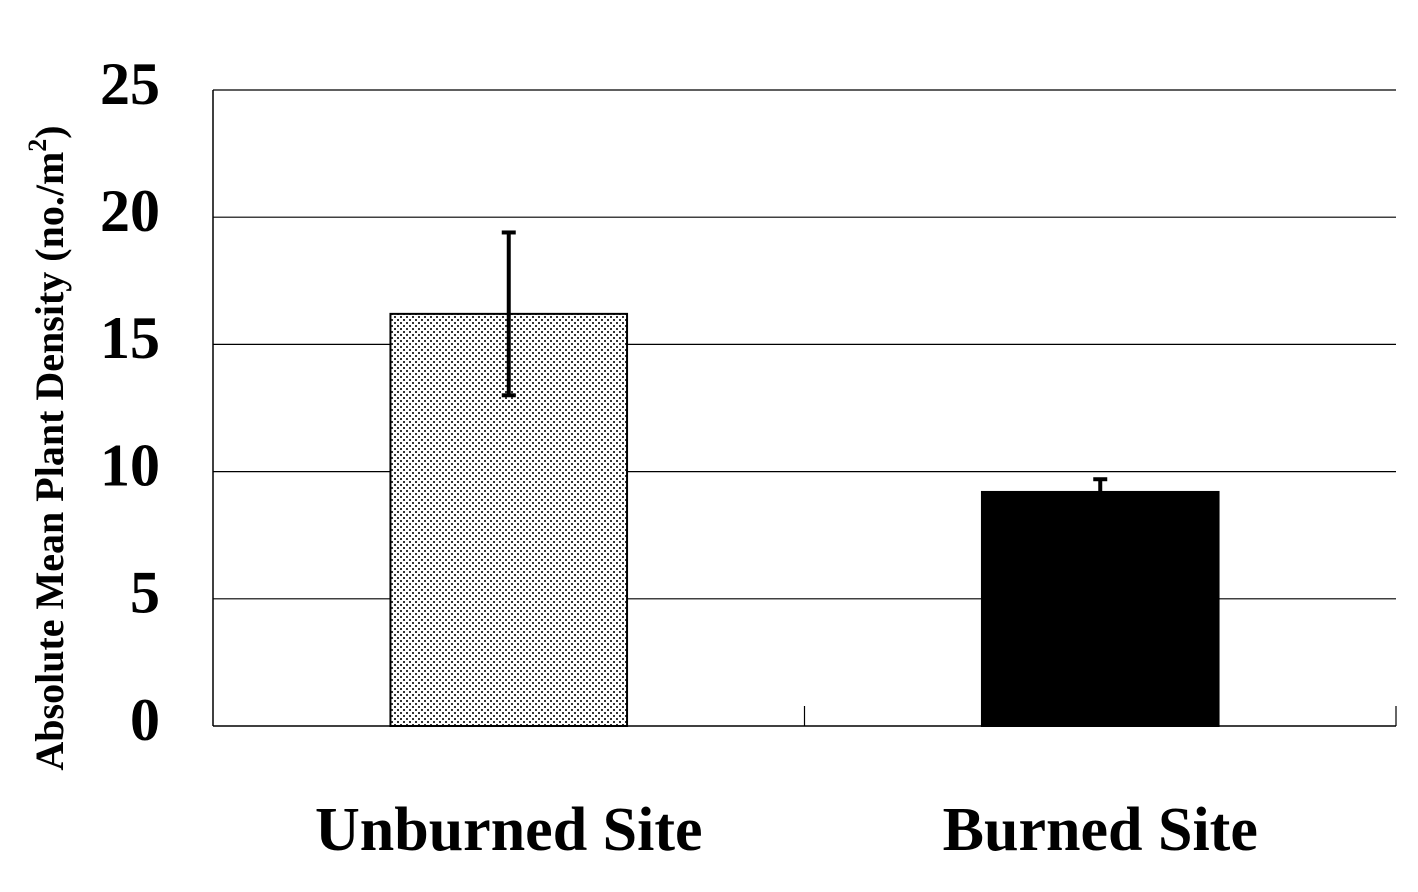 This screenshot has width=1418, height=892. Describe the element at coordinates (509, 830) in the screenshot. I see `x-category-label-unburned-site: Unburned Site` at that location.